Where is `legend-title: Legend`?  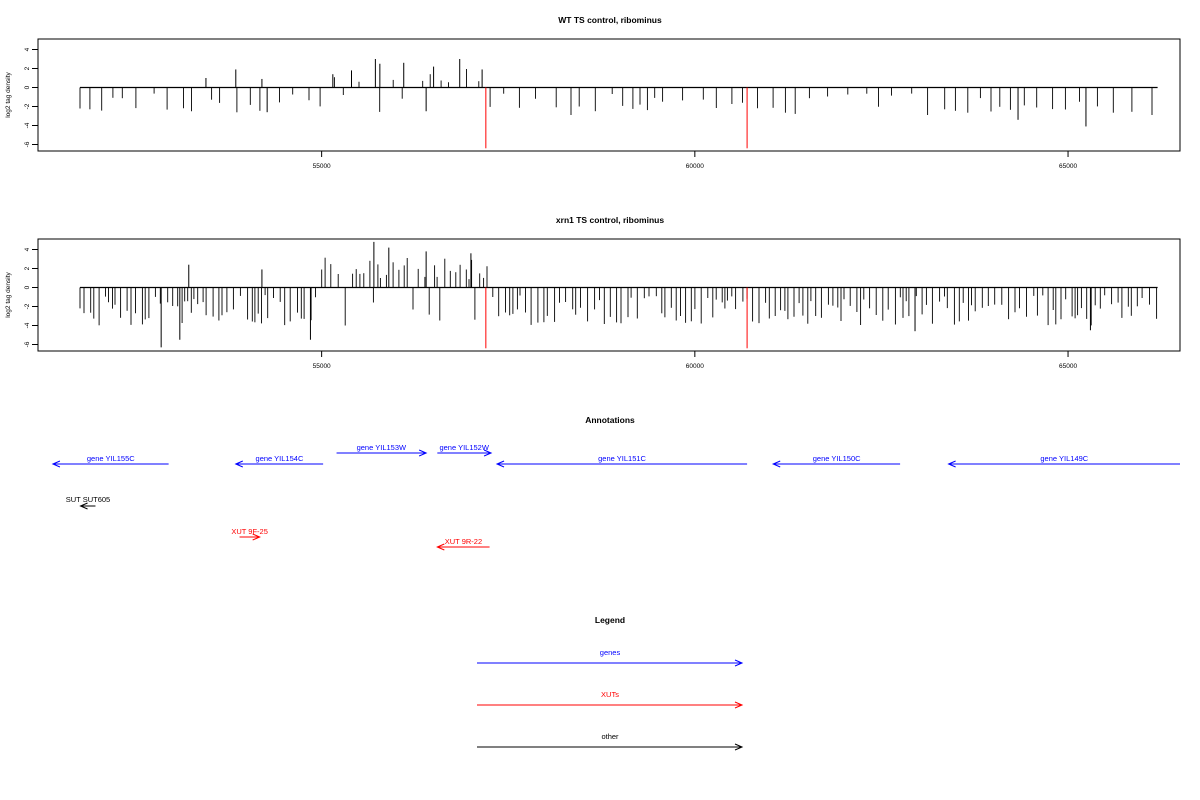
legend-title: Legend is located at coordinates (610, 620).